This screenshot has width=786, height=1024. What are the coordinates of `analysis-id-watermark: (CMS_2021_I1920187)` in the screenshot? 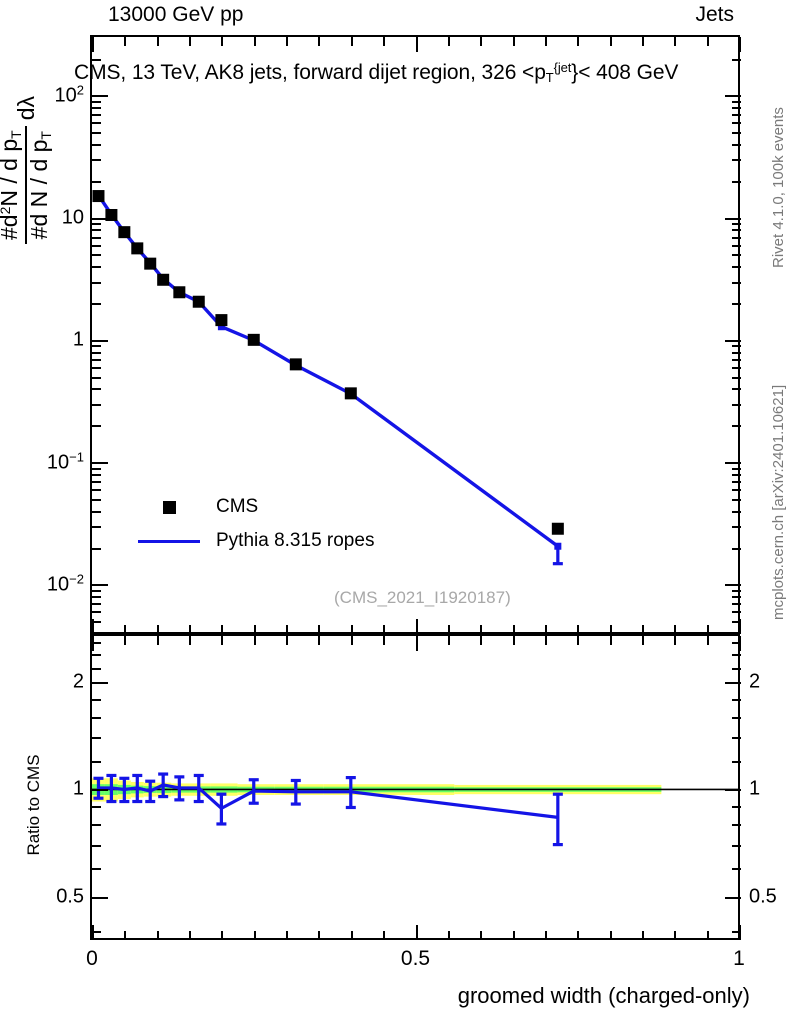 It's located at (422, 597).